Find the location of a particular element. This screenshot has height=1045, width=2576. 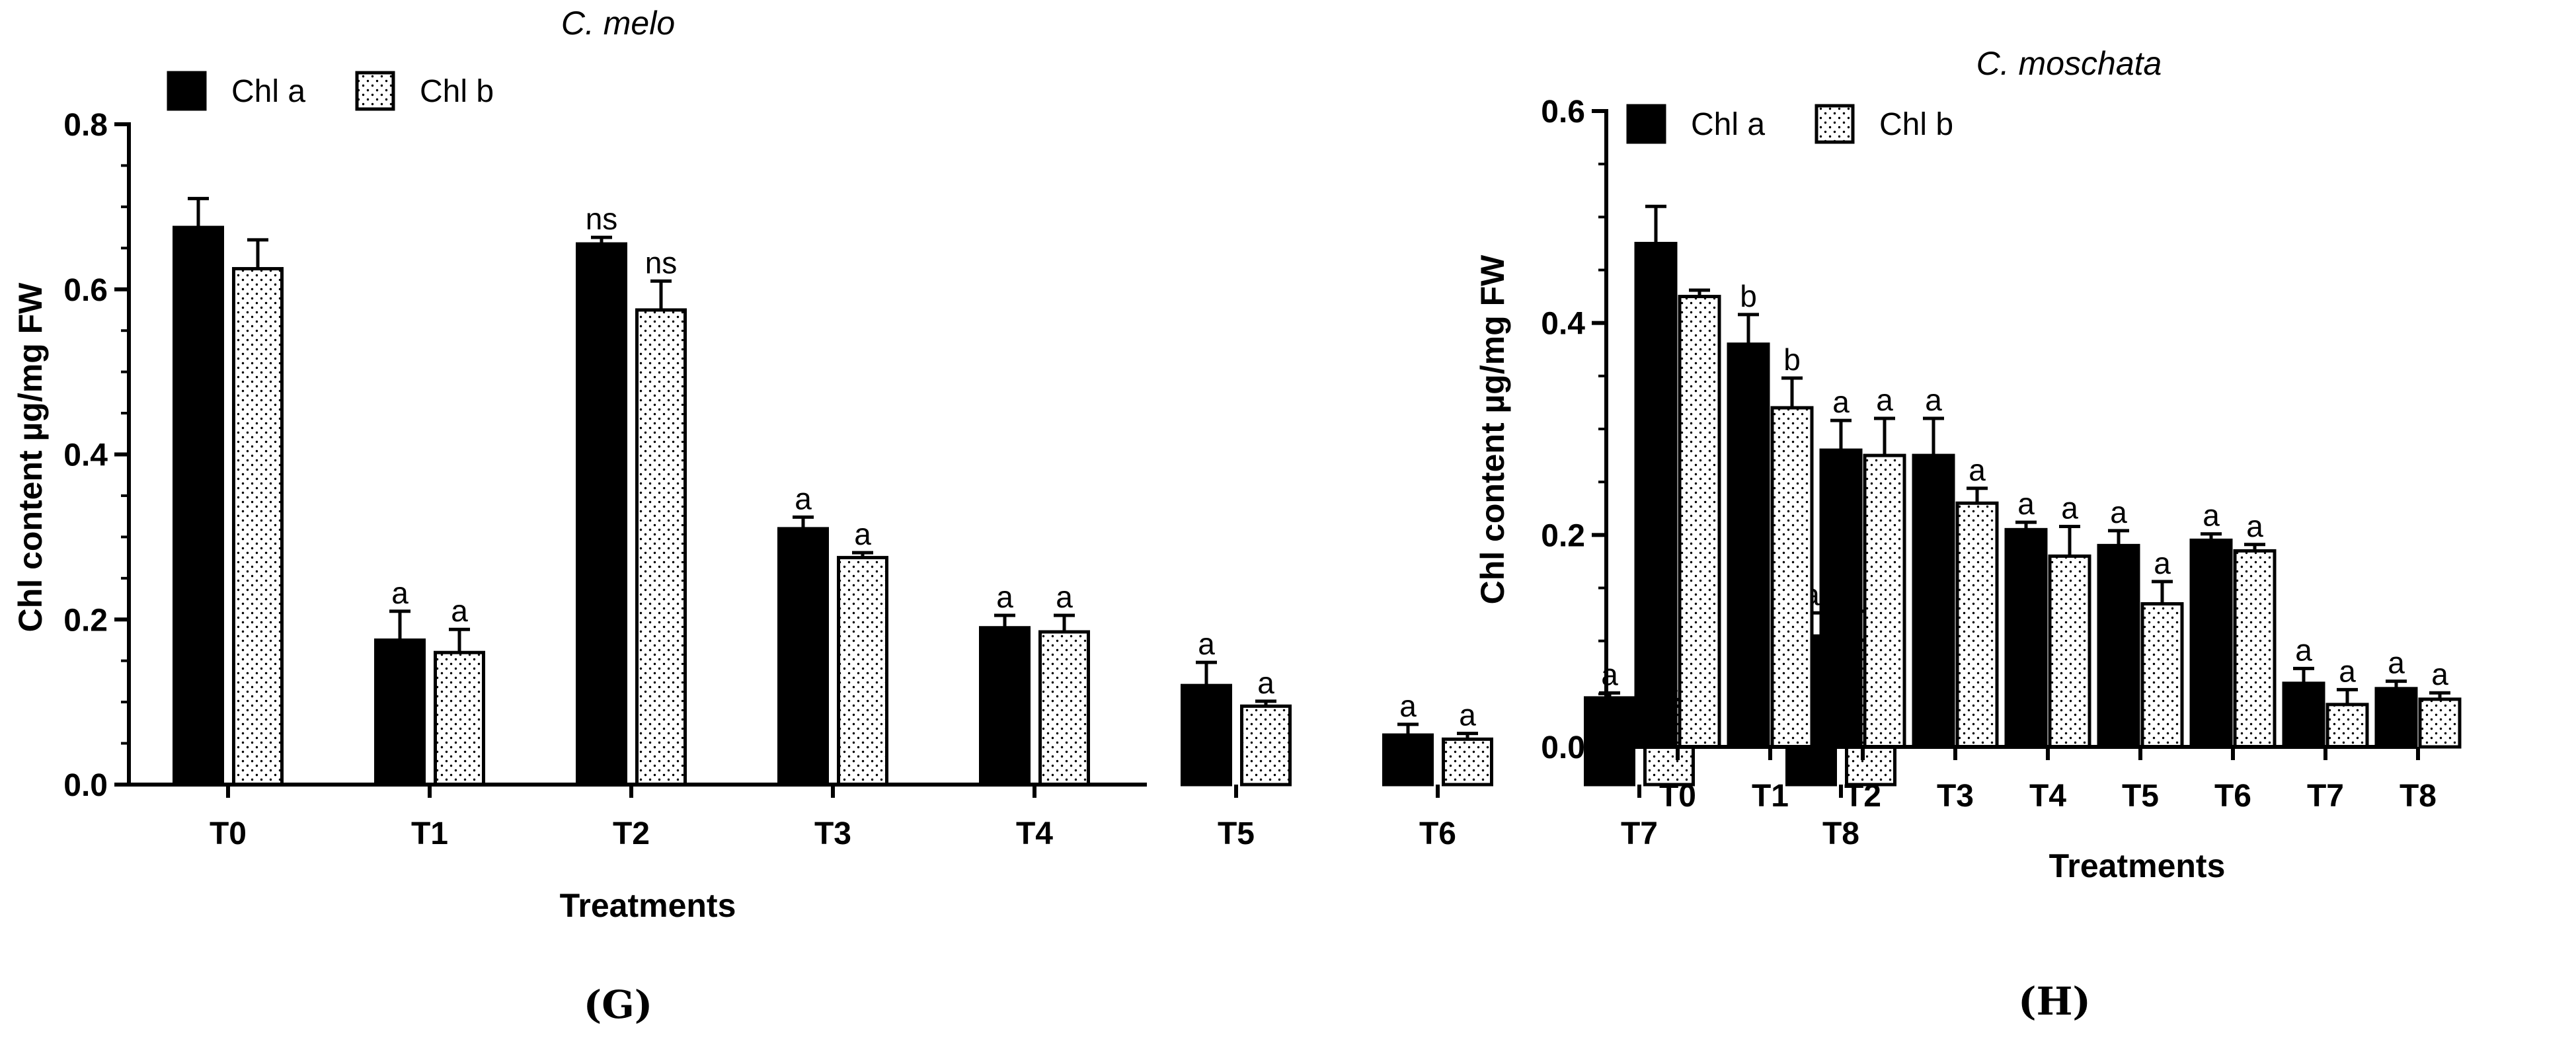

x-tick-label: T3 is located at coordinates (832, 834).